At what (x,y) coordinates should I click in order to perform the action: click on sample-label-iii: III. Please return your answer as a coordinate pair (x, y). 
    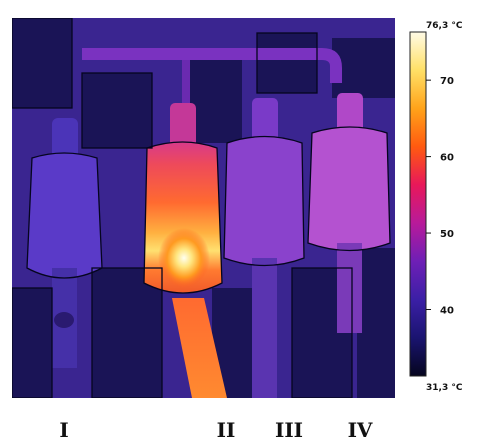
    Looking at the image, I should click on (289, 430).